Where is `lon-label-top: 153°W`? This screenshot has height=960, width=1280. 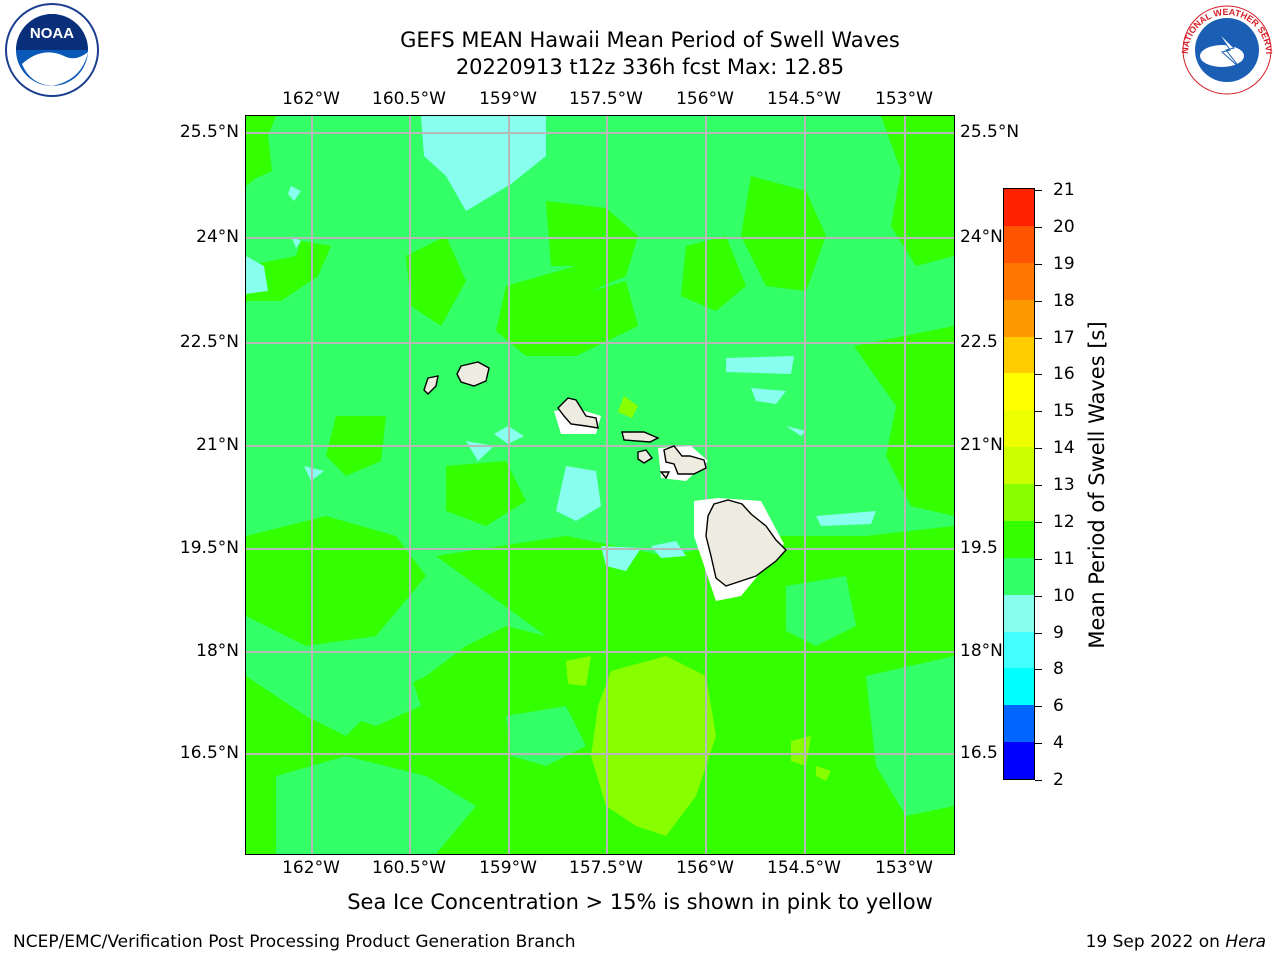 lon-label-top: 153°W is located at coordinates (904, 99).